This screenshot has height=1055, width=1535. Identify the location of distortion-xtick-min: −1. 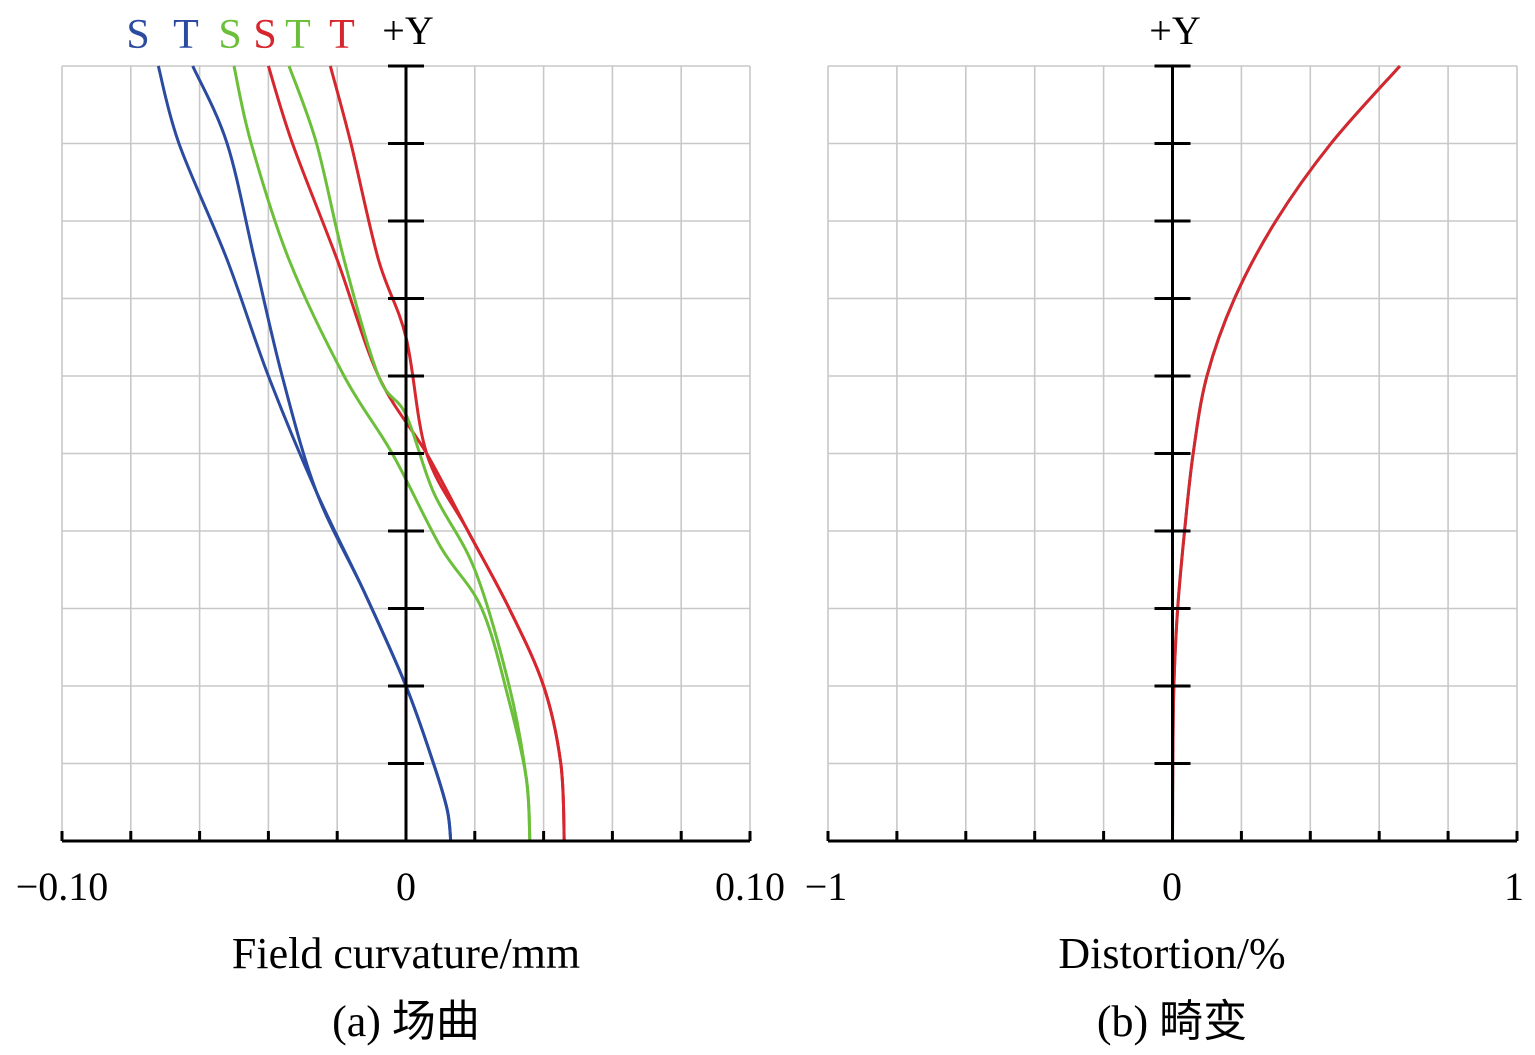
(826, 886).